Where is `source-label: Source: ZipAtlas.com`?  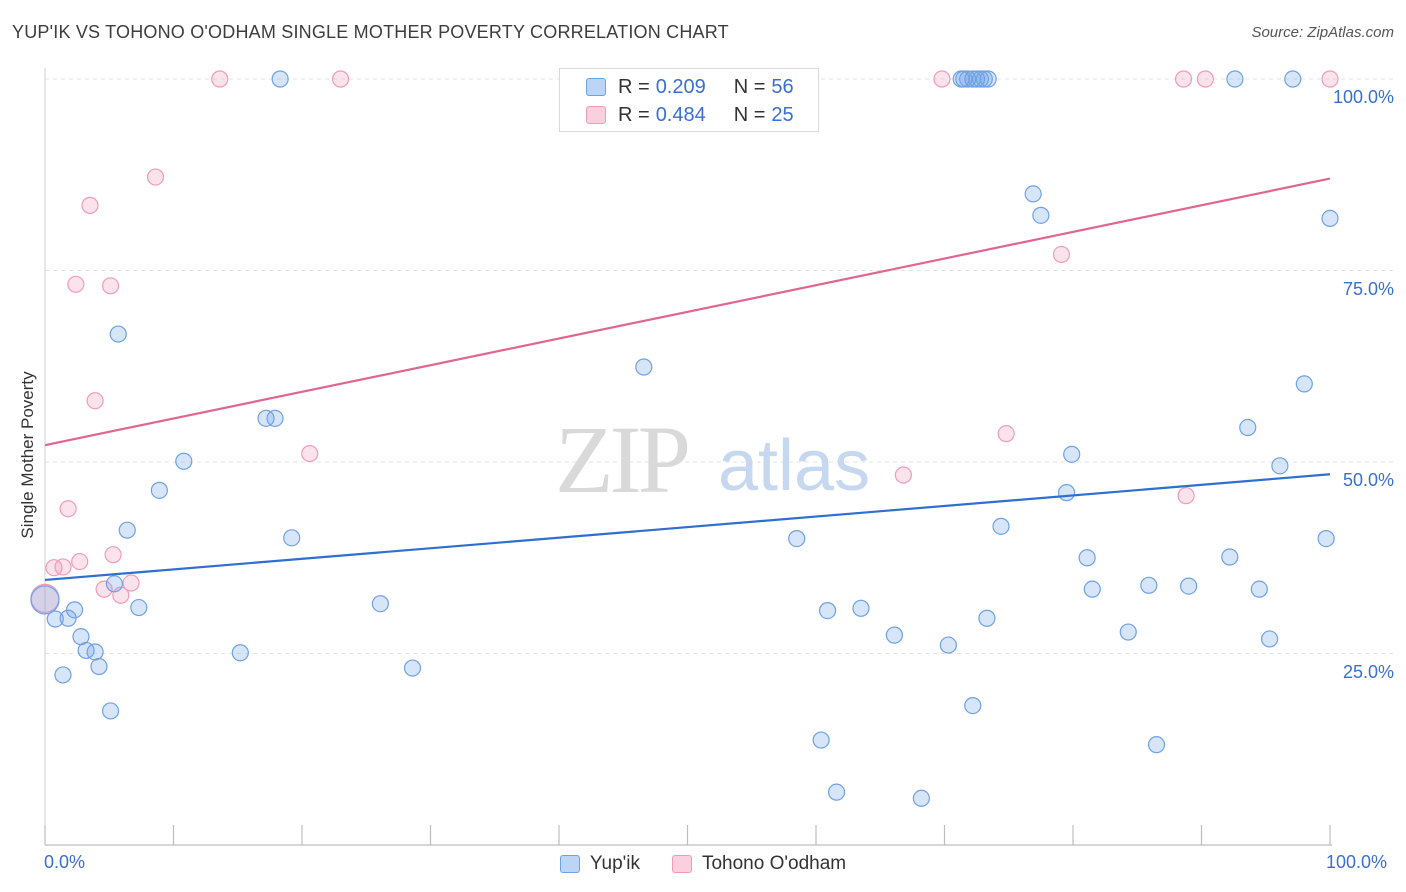 source-label: Source: ZipAtlas.com is located at coordinates (1322, 32).